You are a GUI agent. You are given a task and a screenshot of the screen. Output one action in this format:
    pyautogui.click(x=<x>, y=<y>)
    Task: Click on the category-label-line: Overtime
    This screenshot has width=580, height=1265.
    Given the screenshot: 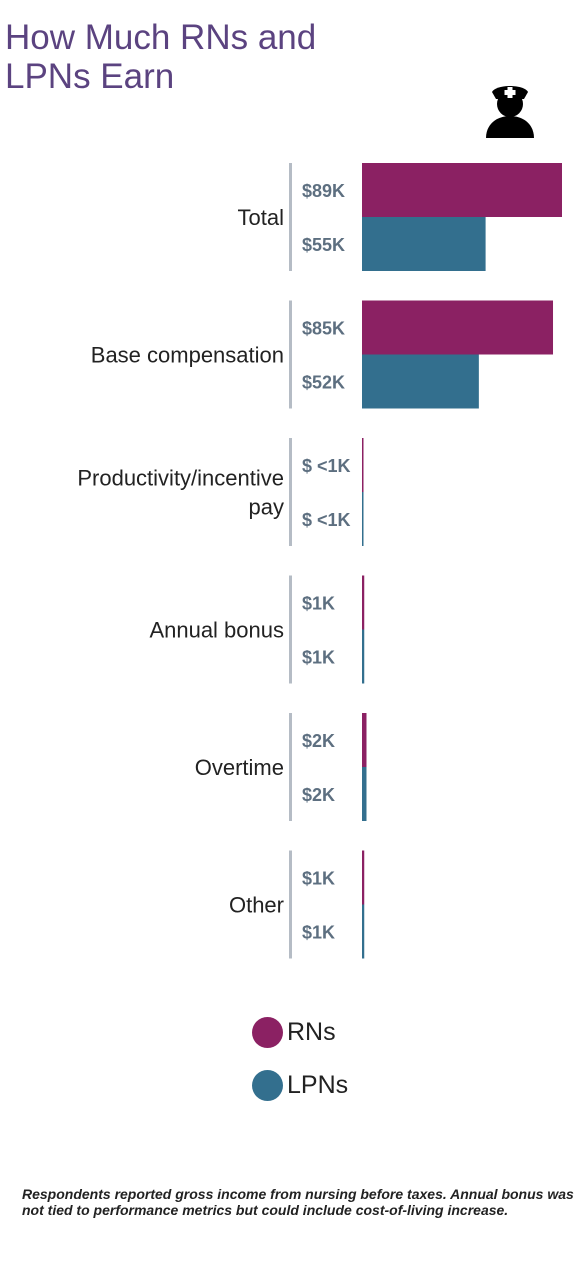 What is the action you would take?
    pyautogui.click(x=239, y=767)
    